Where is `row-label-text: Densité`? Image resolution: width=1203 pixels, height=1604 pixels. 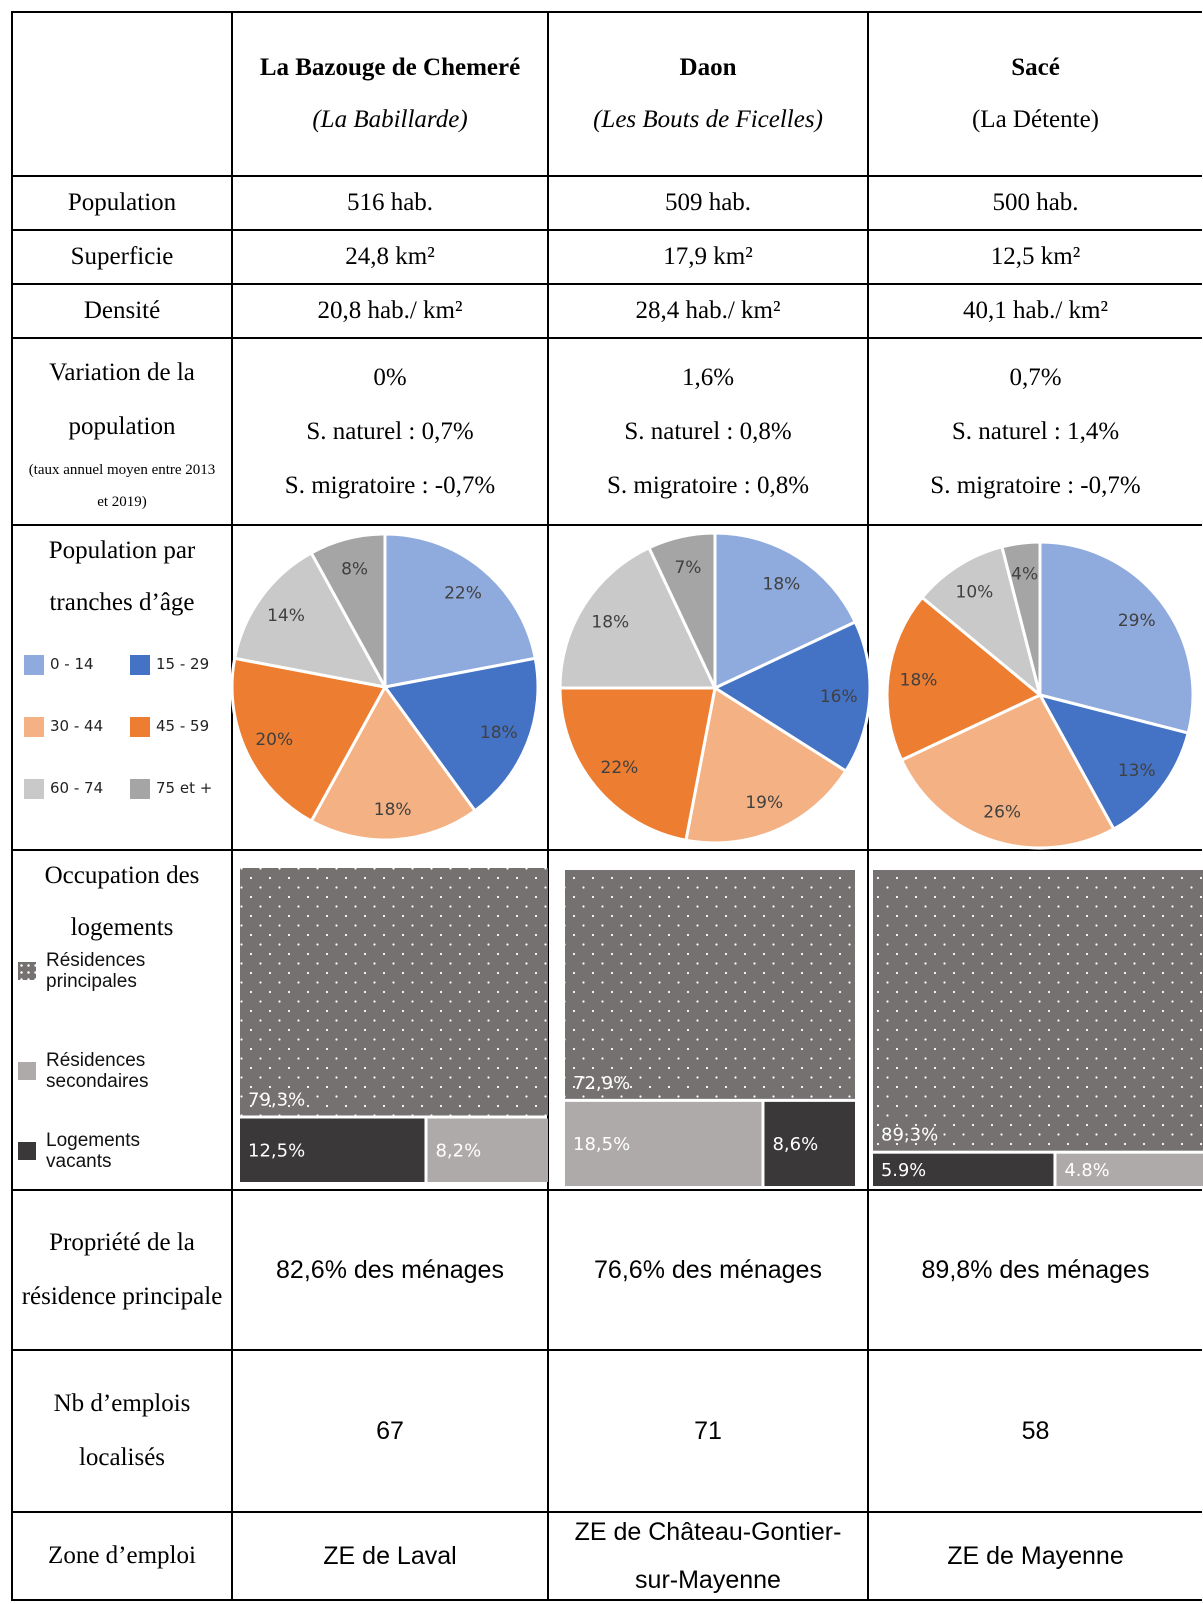
row-label-text: Densité is located at coordinates (122, 310).